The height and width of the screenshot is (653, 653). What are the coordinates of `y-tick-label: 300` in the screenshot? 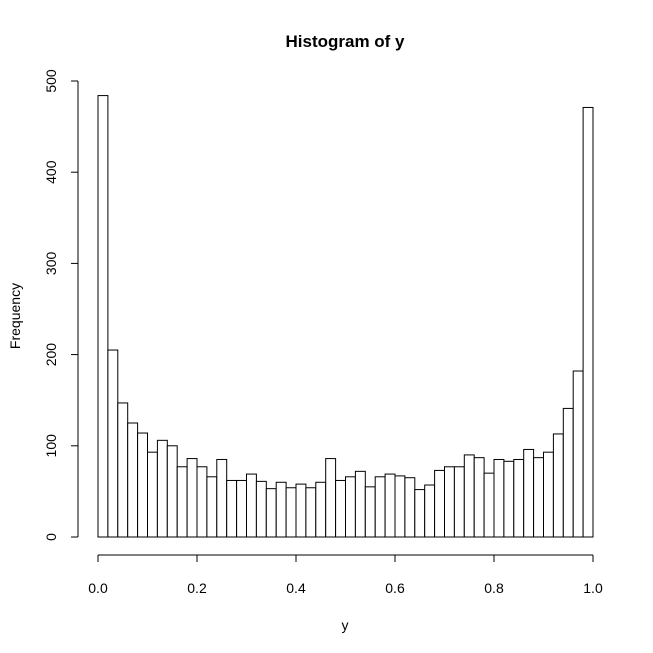 It's located at (51, 264).